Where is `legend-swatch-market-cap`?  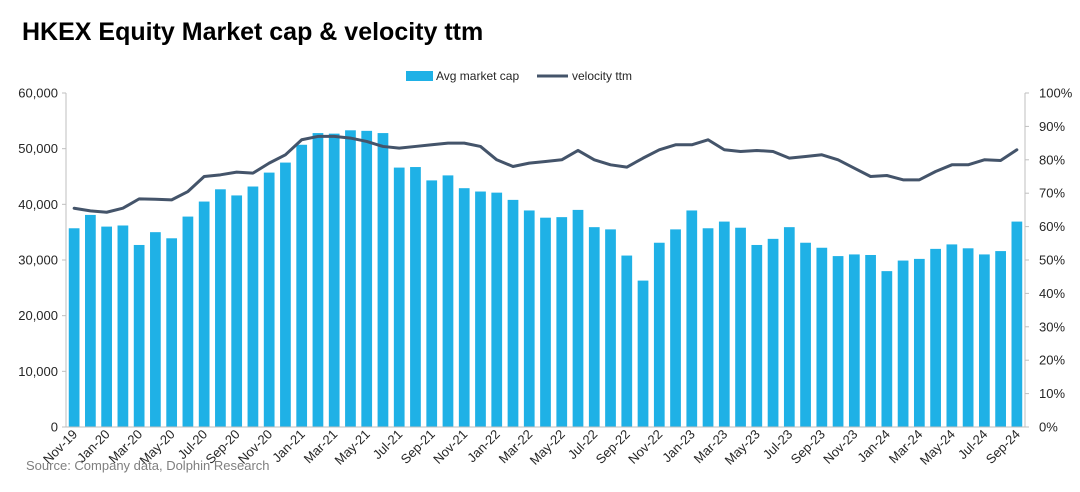 legend-swatch-market-cap is located at coordinates (419, 76).